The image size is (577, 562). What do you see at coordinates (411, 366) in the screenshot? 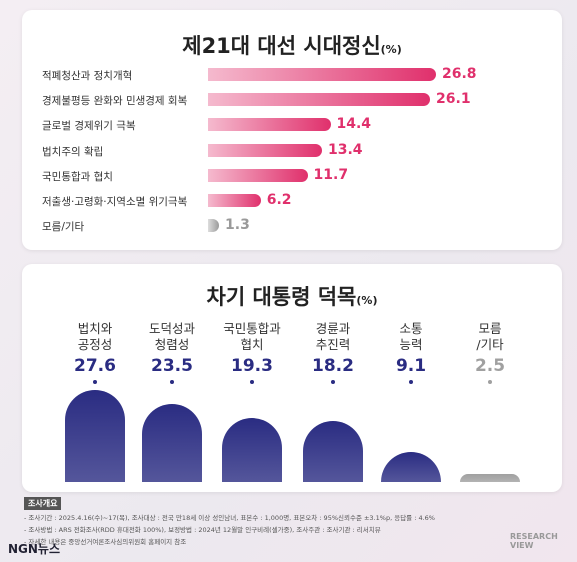
I see `value-label: 9.1` at bounding box center [411, 366].